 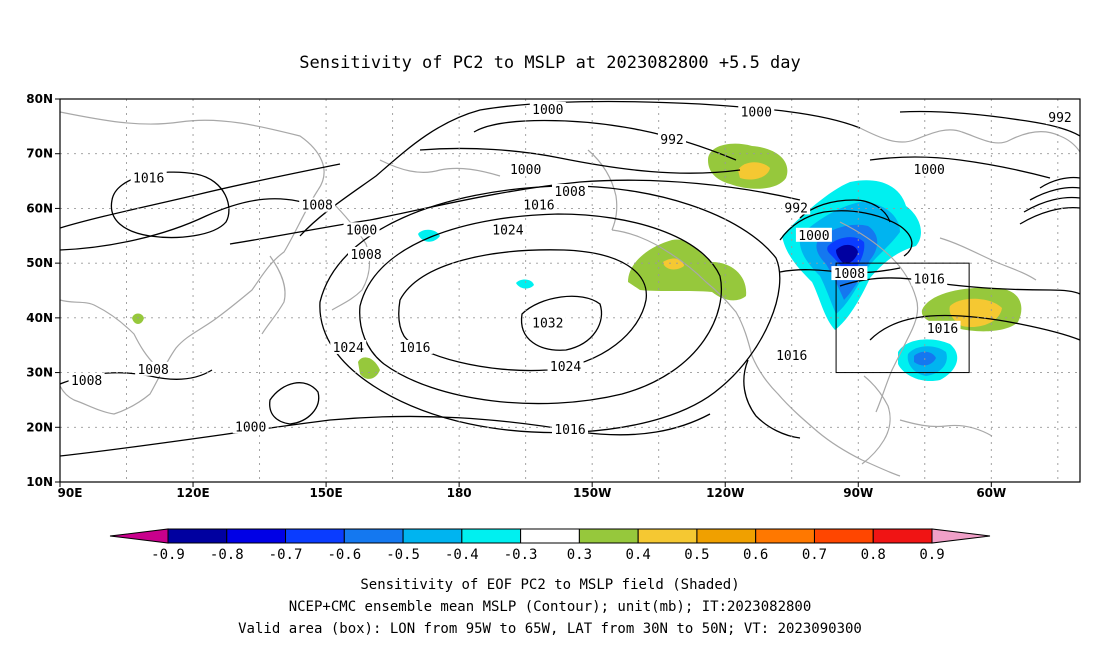 I want to click on colorbar-label: 0.6, so click(x=755, y=555).